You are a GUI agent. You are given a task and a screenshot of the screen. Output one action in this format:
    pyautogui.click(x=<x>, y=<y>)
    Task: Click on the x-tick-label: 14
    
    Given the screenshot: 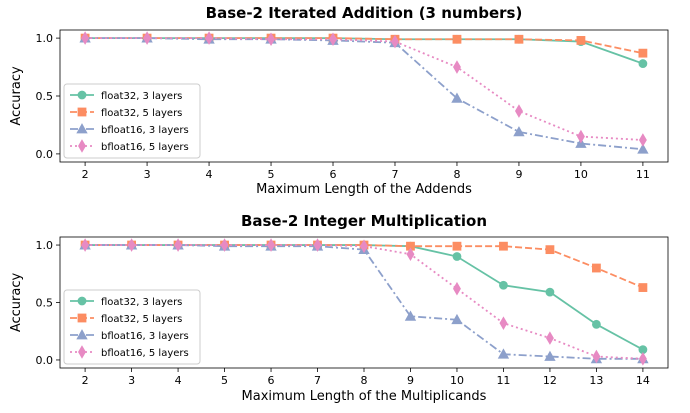 What is the action you would take?
    pyautogui.click(x=643, y=380)
    